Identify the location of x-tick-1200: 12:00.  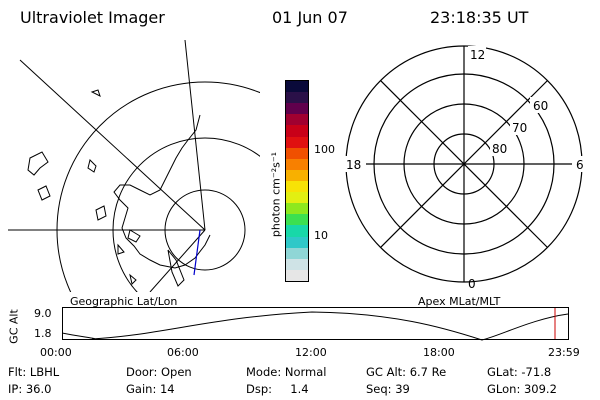
(311, 352).